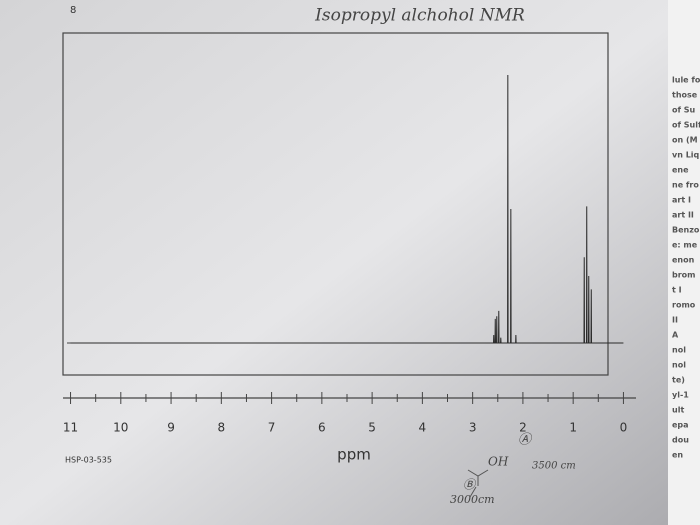 The image size is (700, 525). I want to click on side-page-text: vn Liq, so click(686, 155).